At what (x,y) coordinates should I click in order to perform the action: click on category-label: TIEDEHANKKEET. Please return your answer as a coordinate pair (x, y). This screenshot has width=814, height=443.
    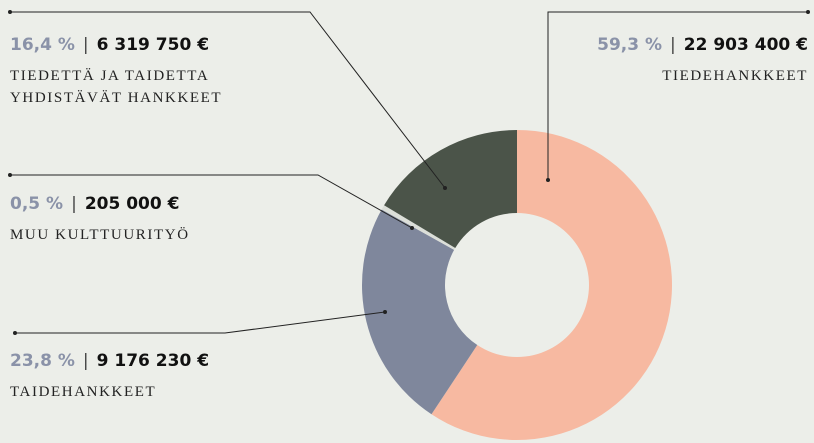
    Looking at the image, I should click on (735, 76).